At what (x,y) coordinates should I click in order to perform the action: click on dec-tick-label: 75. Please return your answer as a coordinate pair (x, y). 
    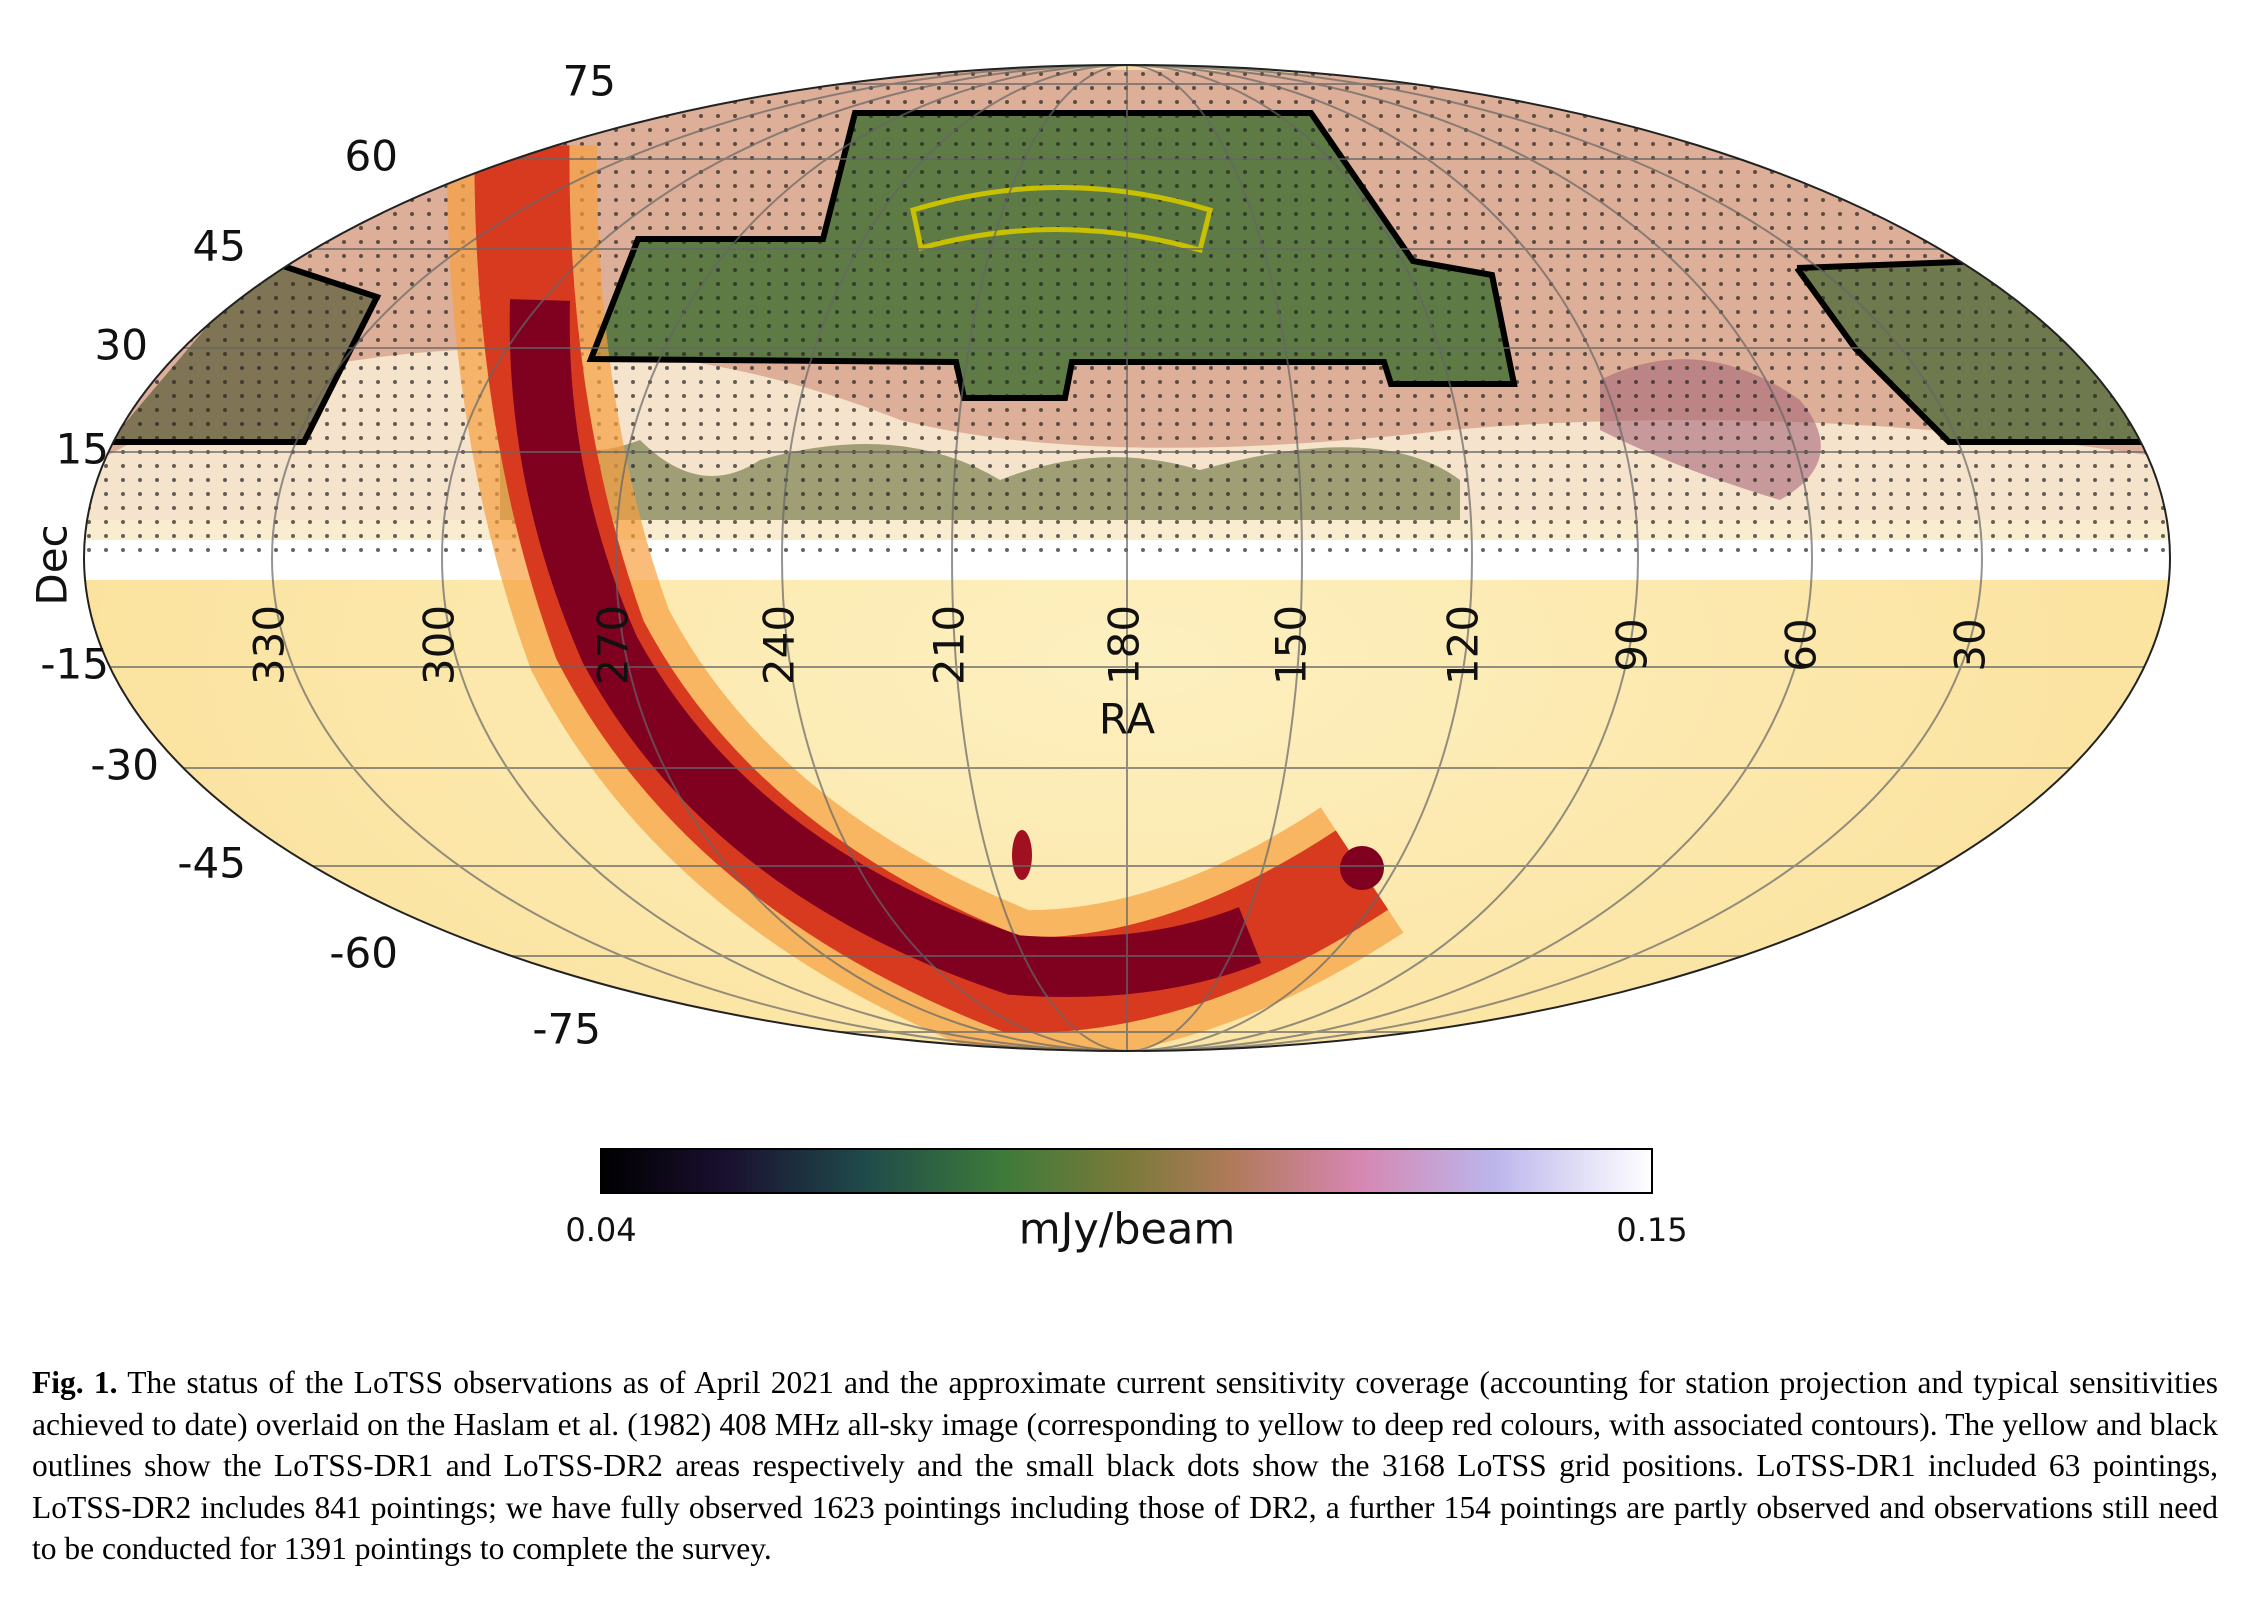
    Looking at the image, I should click on (589, 81).